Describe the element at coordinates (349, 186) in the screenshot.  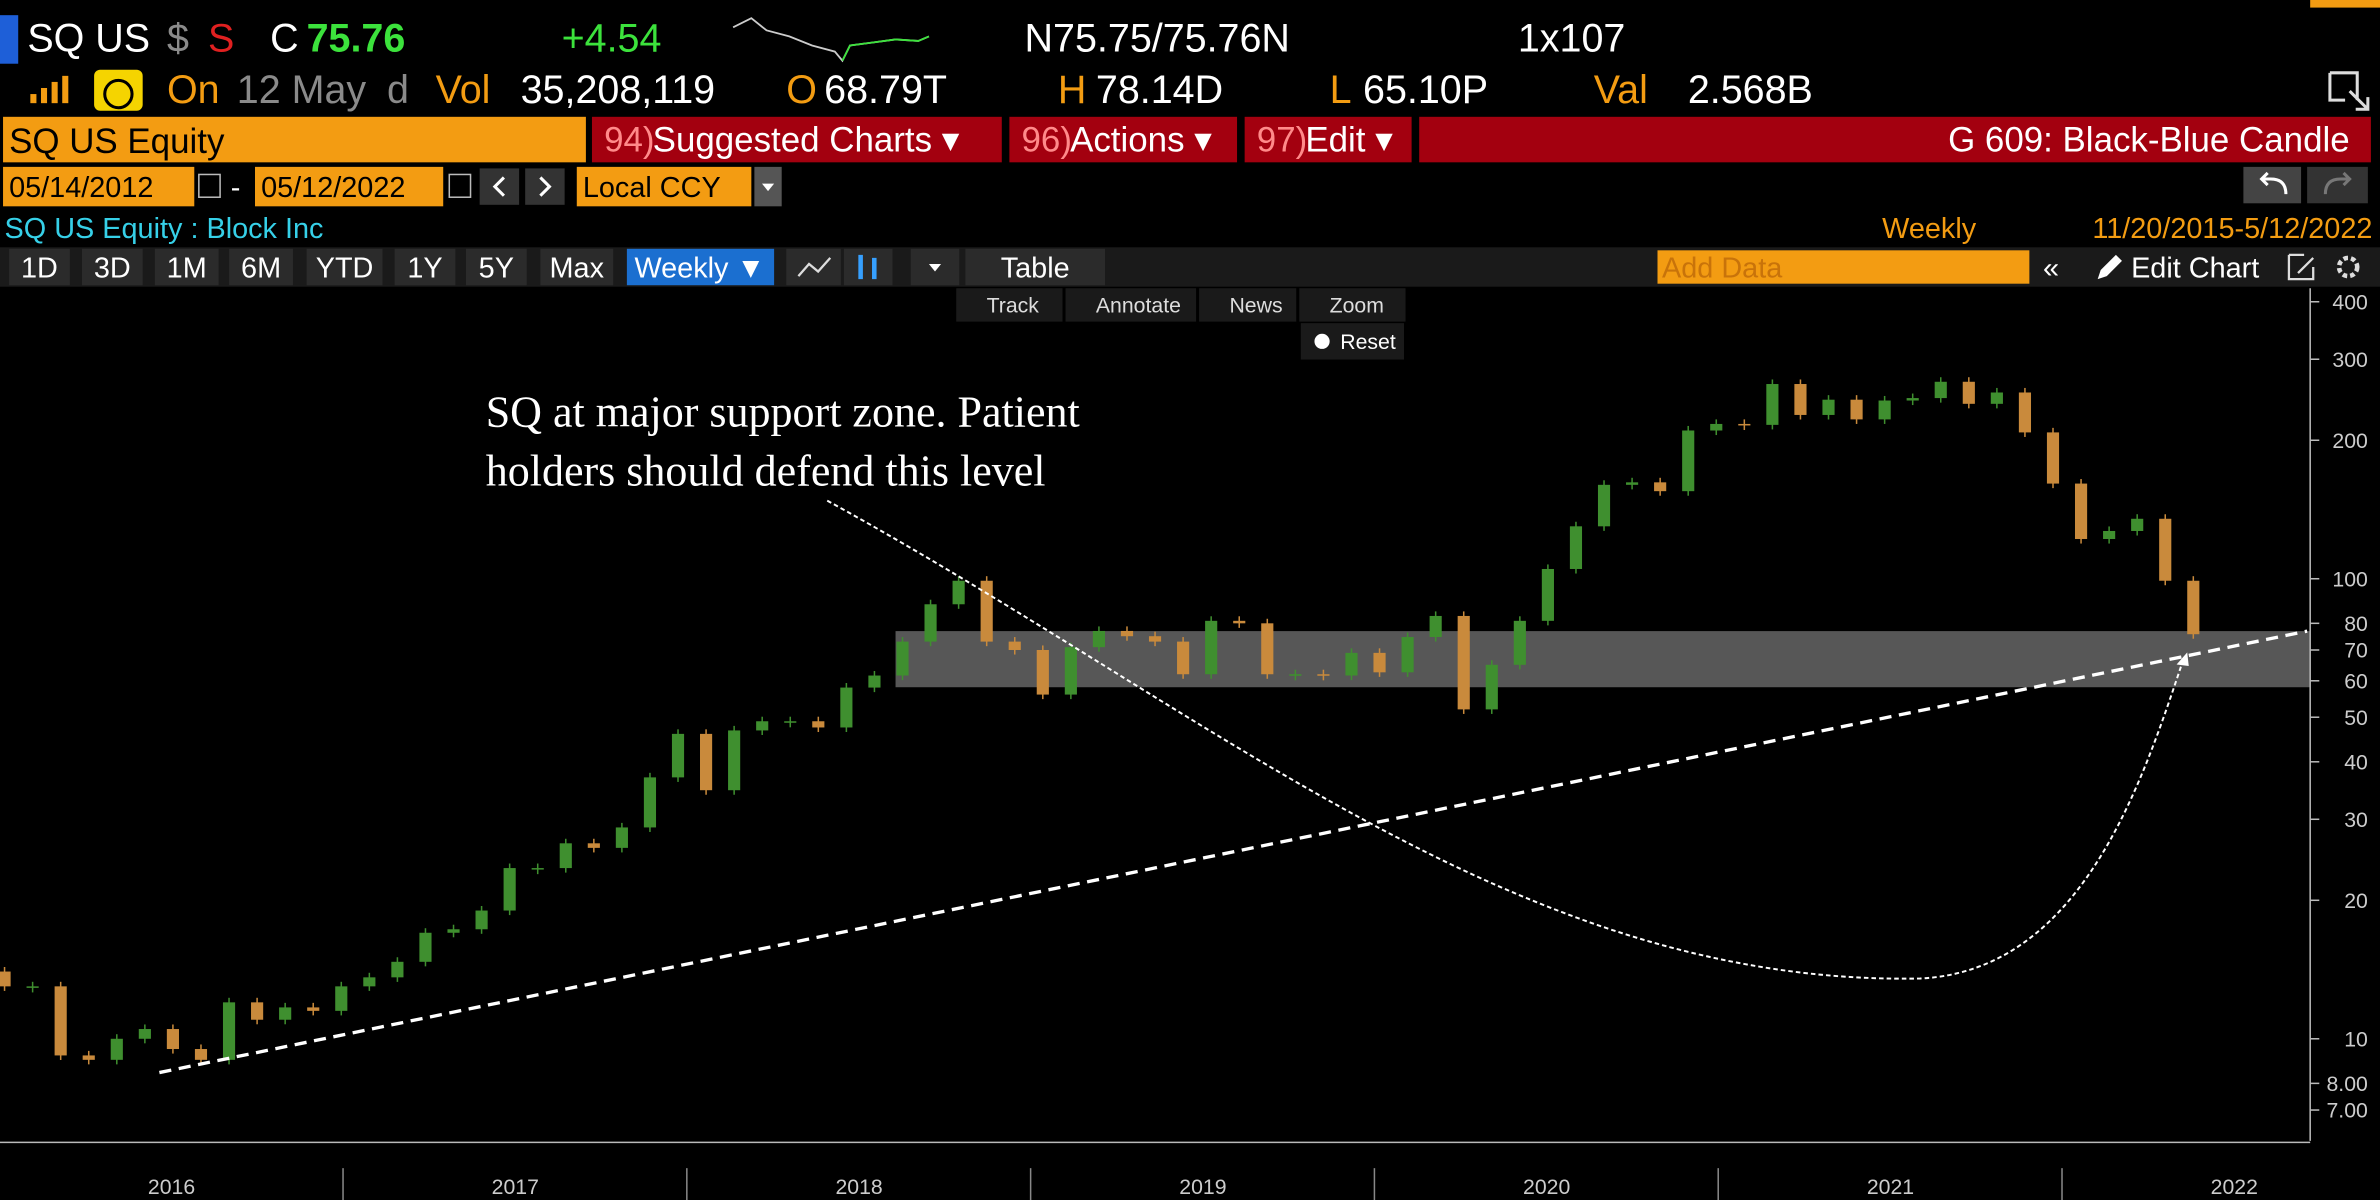
I see `end-date-box` at that location.